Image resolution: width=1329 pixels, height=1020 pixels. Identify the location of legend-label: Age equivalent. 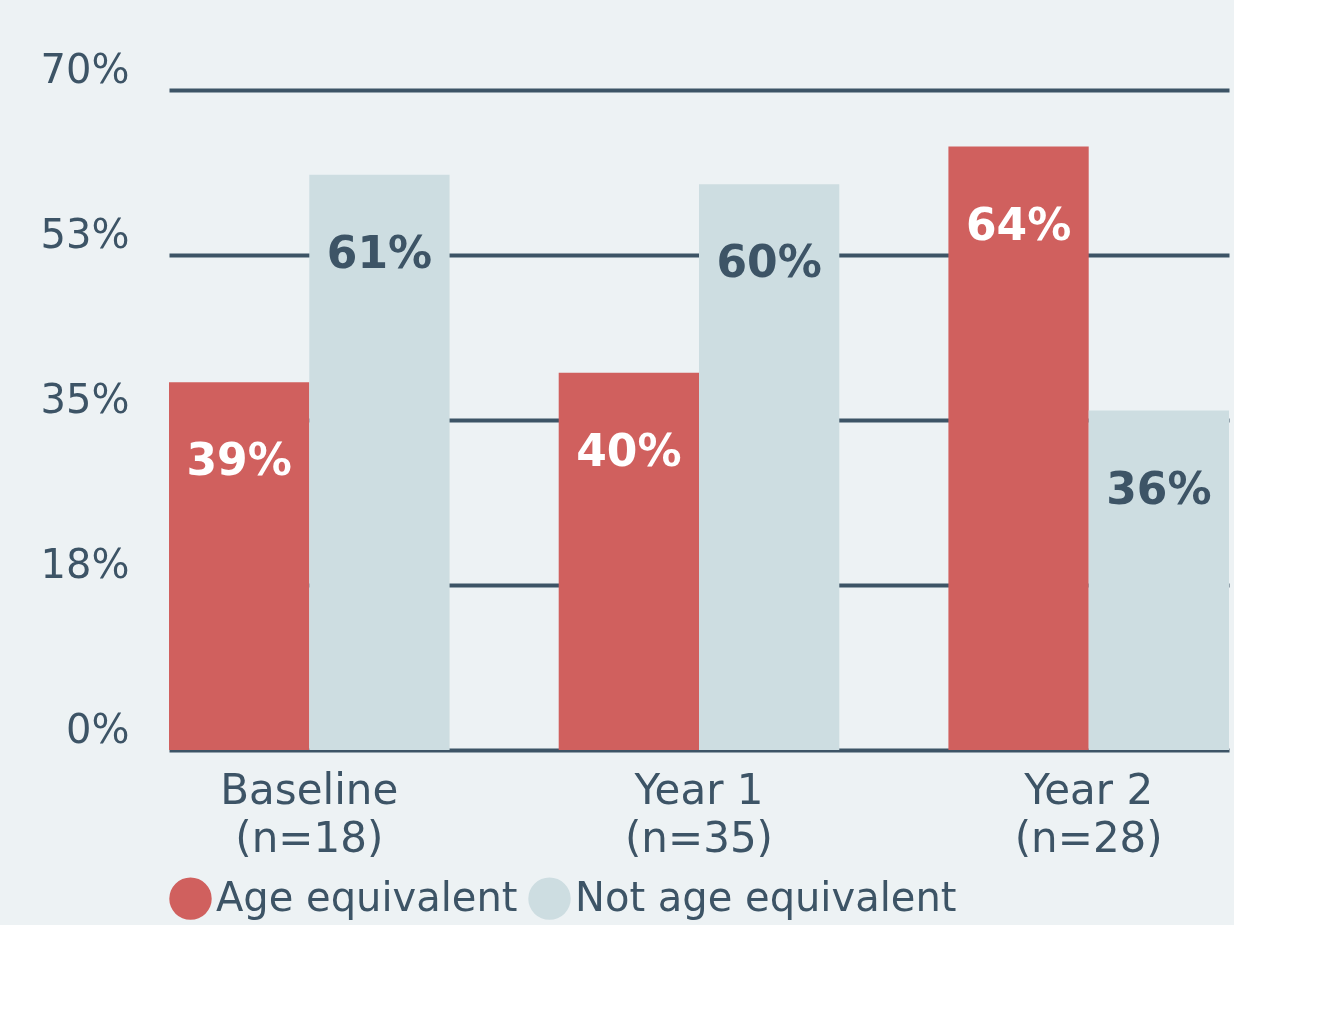
(367, 896).